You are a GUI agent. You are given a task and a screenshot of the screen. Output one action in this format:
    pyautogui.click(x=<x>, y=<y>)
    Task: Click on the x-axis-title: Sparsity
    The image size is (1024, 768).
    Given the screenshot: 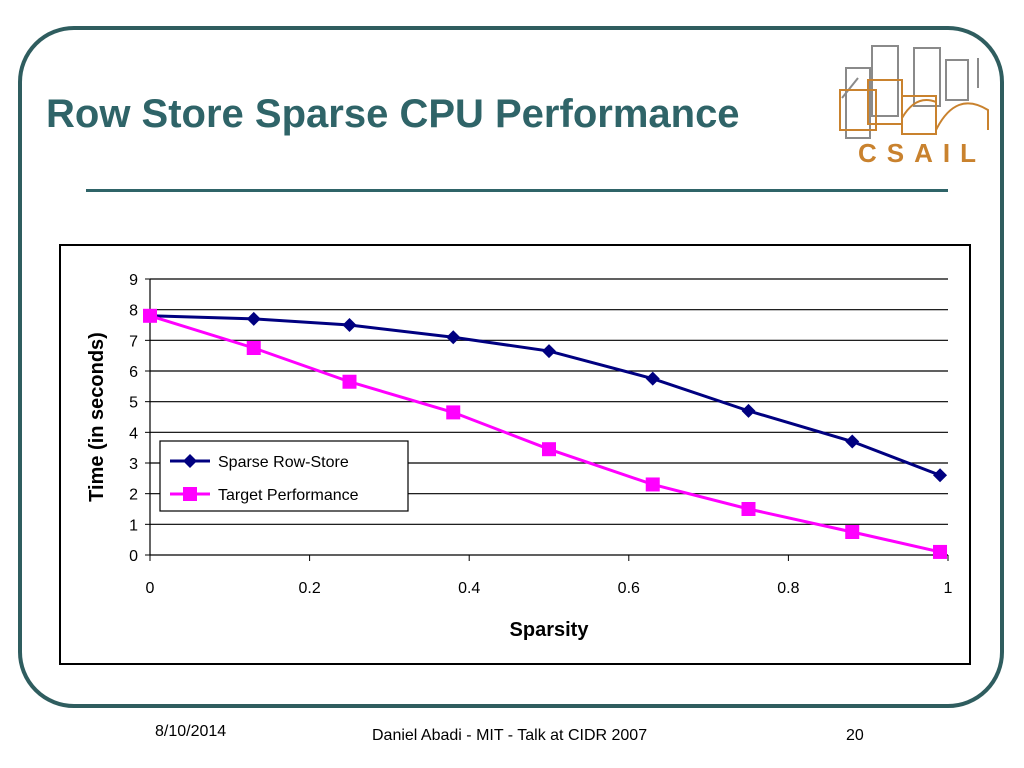 What is the action you would take?
    pyautogui.click(x=550, y=630)
    